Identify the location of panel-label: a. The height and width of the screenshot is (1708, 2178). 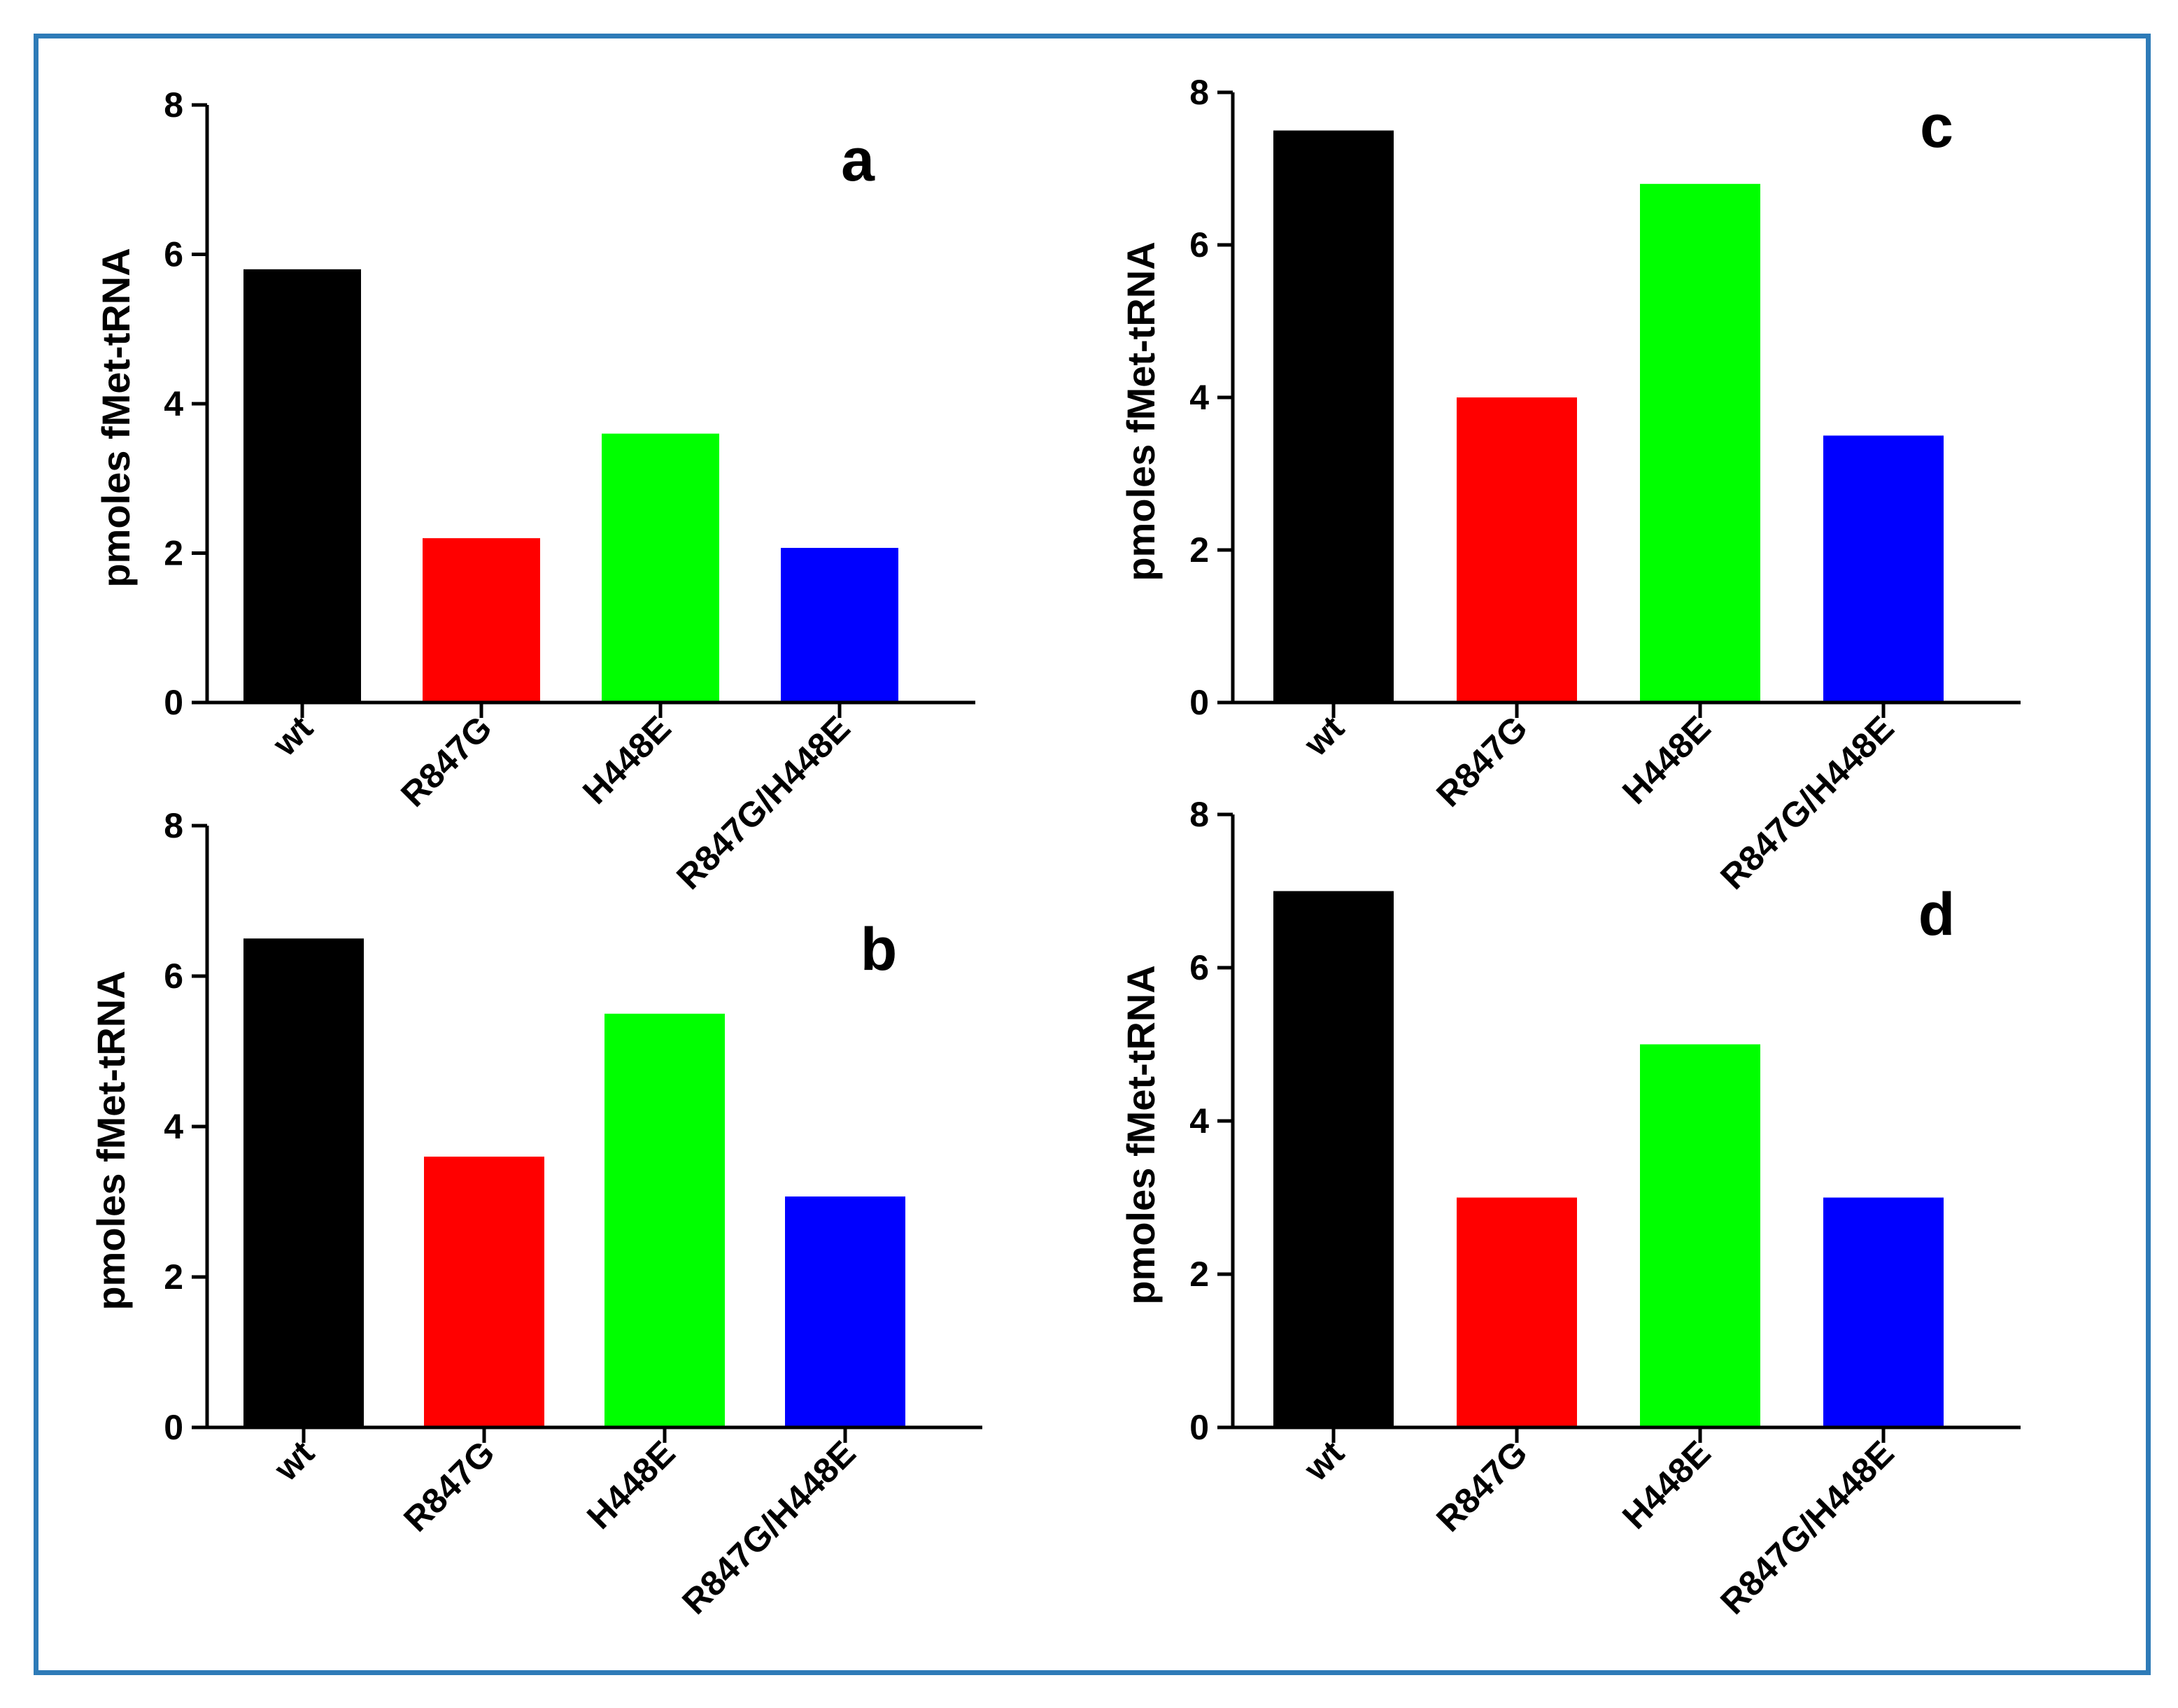
(858, 160).